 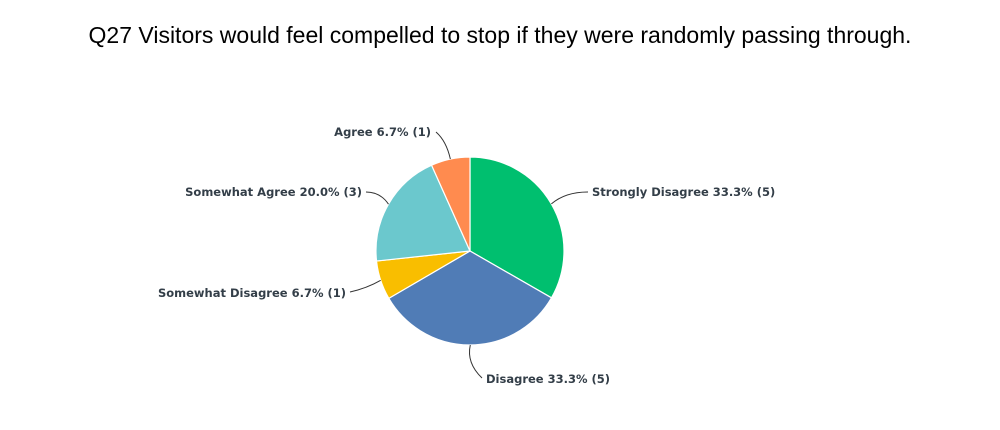 What do you see at coordinates (683, 192) in the screenshot?
I see `slice-label: Strongly Disagree 33.3% (5)` at bounding box center [683, 192].